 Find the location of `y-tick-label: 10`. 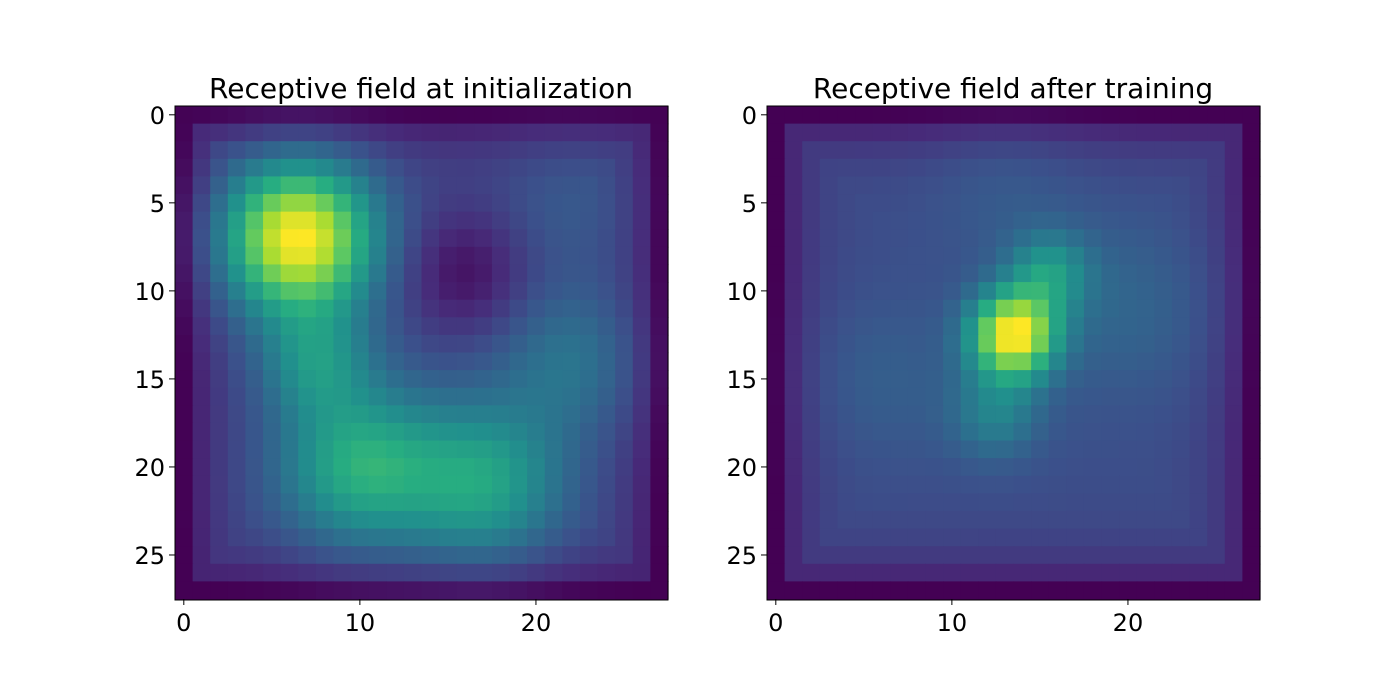

y-tick-label: 10 is located at coordinates (741, 292).